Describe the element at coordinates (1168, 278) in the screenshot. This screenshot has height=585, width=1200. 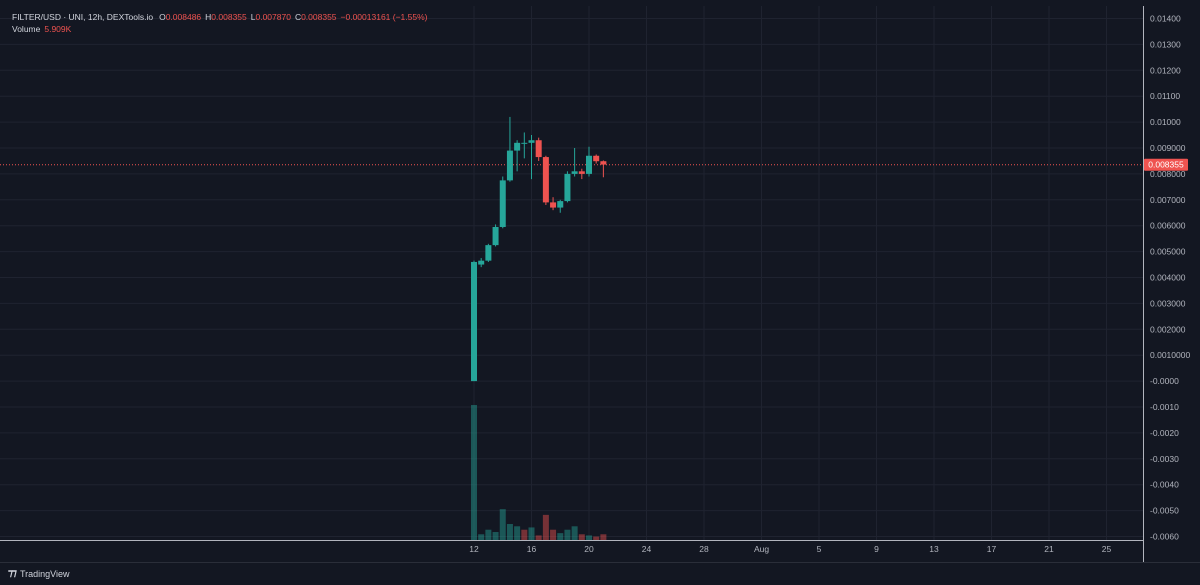
I see `y-tick-label: 0.004000` at that location.